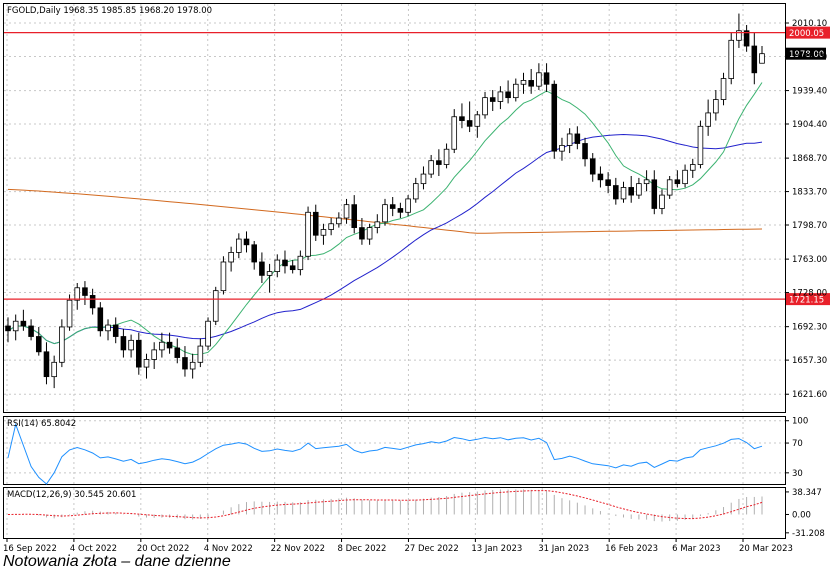  I want to click on caption: Notowania złota – dane dzienne, so click(117, 561).